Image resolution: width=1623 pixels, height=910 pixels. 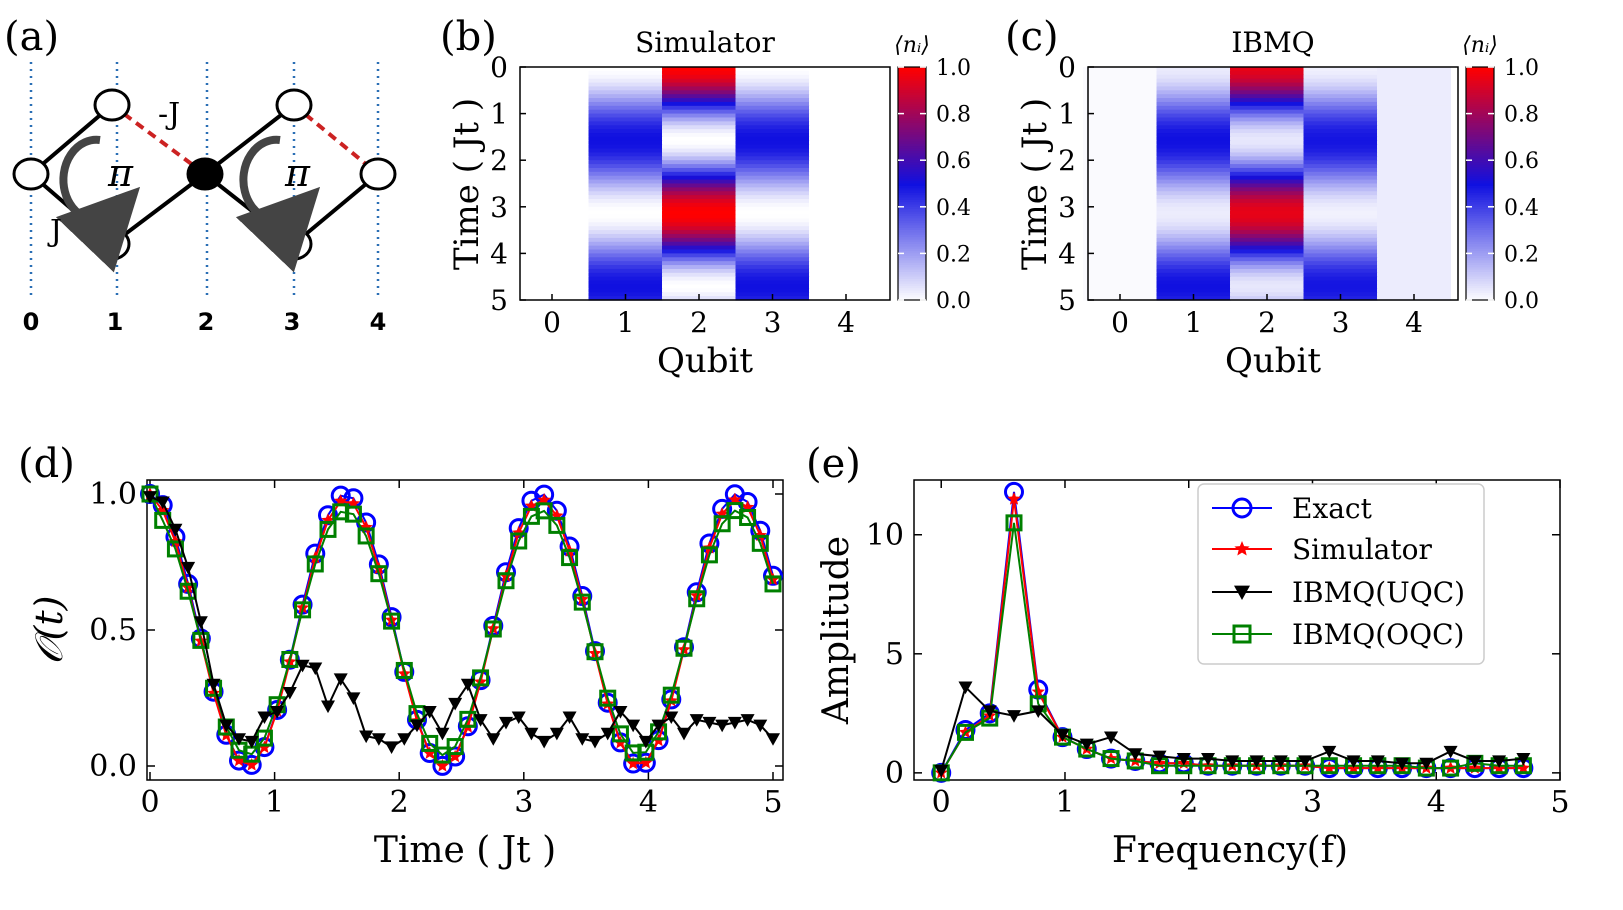 What do you see at coordinates (1035, 184) in the screenshot?
I see `y-axis-label-c: Time ( Jt )` at bounding box center [1035, 184].